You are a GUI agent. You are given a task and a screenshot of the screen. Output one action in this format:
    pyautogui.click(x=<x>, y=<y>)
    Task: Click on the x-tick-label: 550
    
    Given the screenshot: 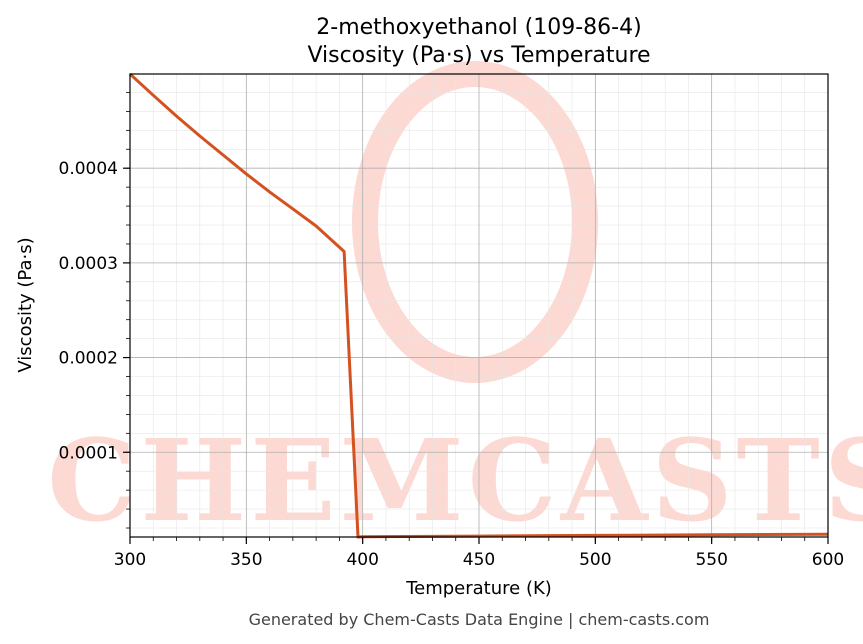 What is the action you would take?
    pyautogui.click(x=711, y=560)
    